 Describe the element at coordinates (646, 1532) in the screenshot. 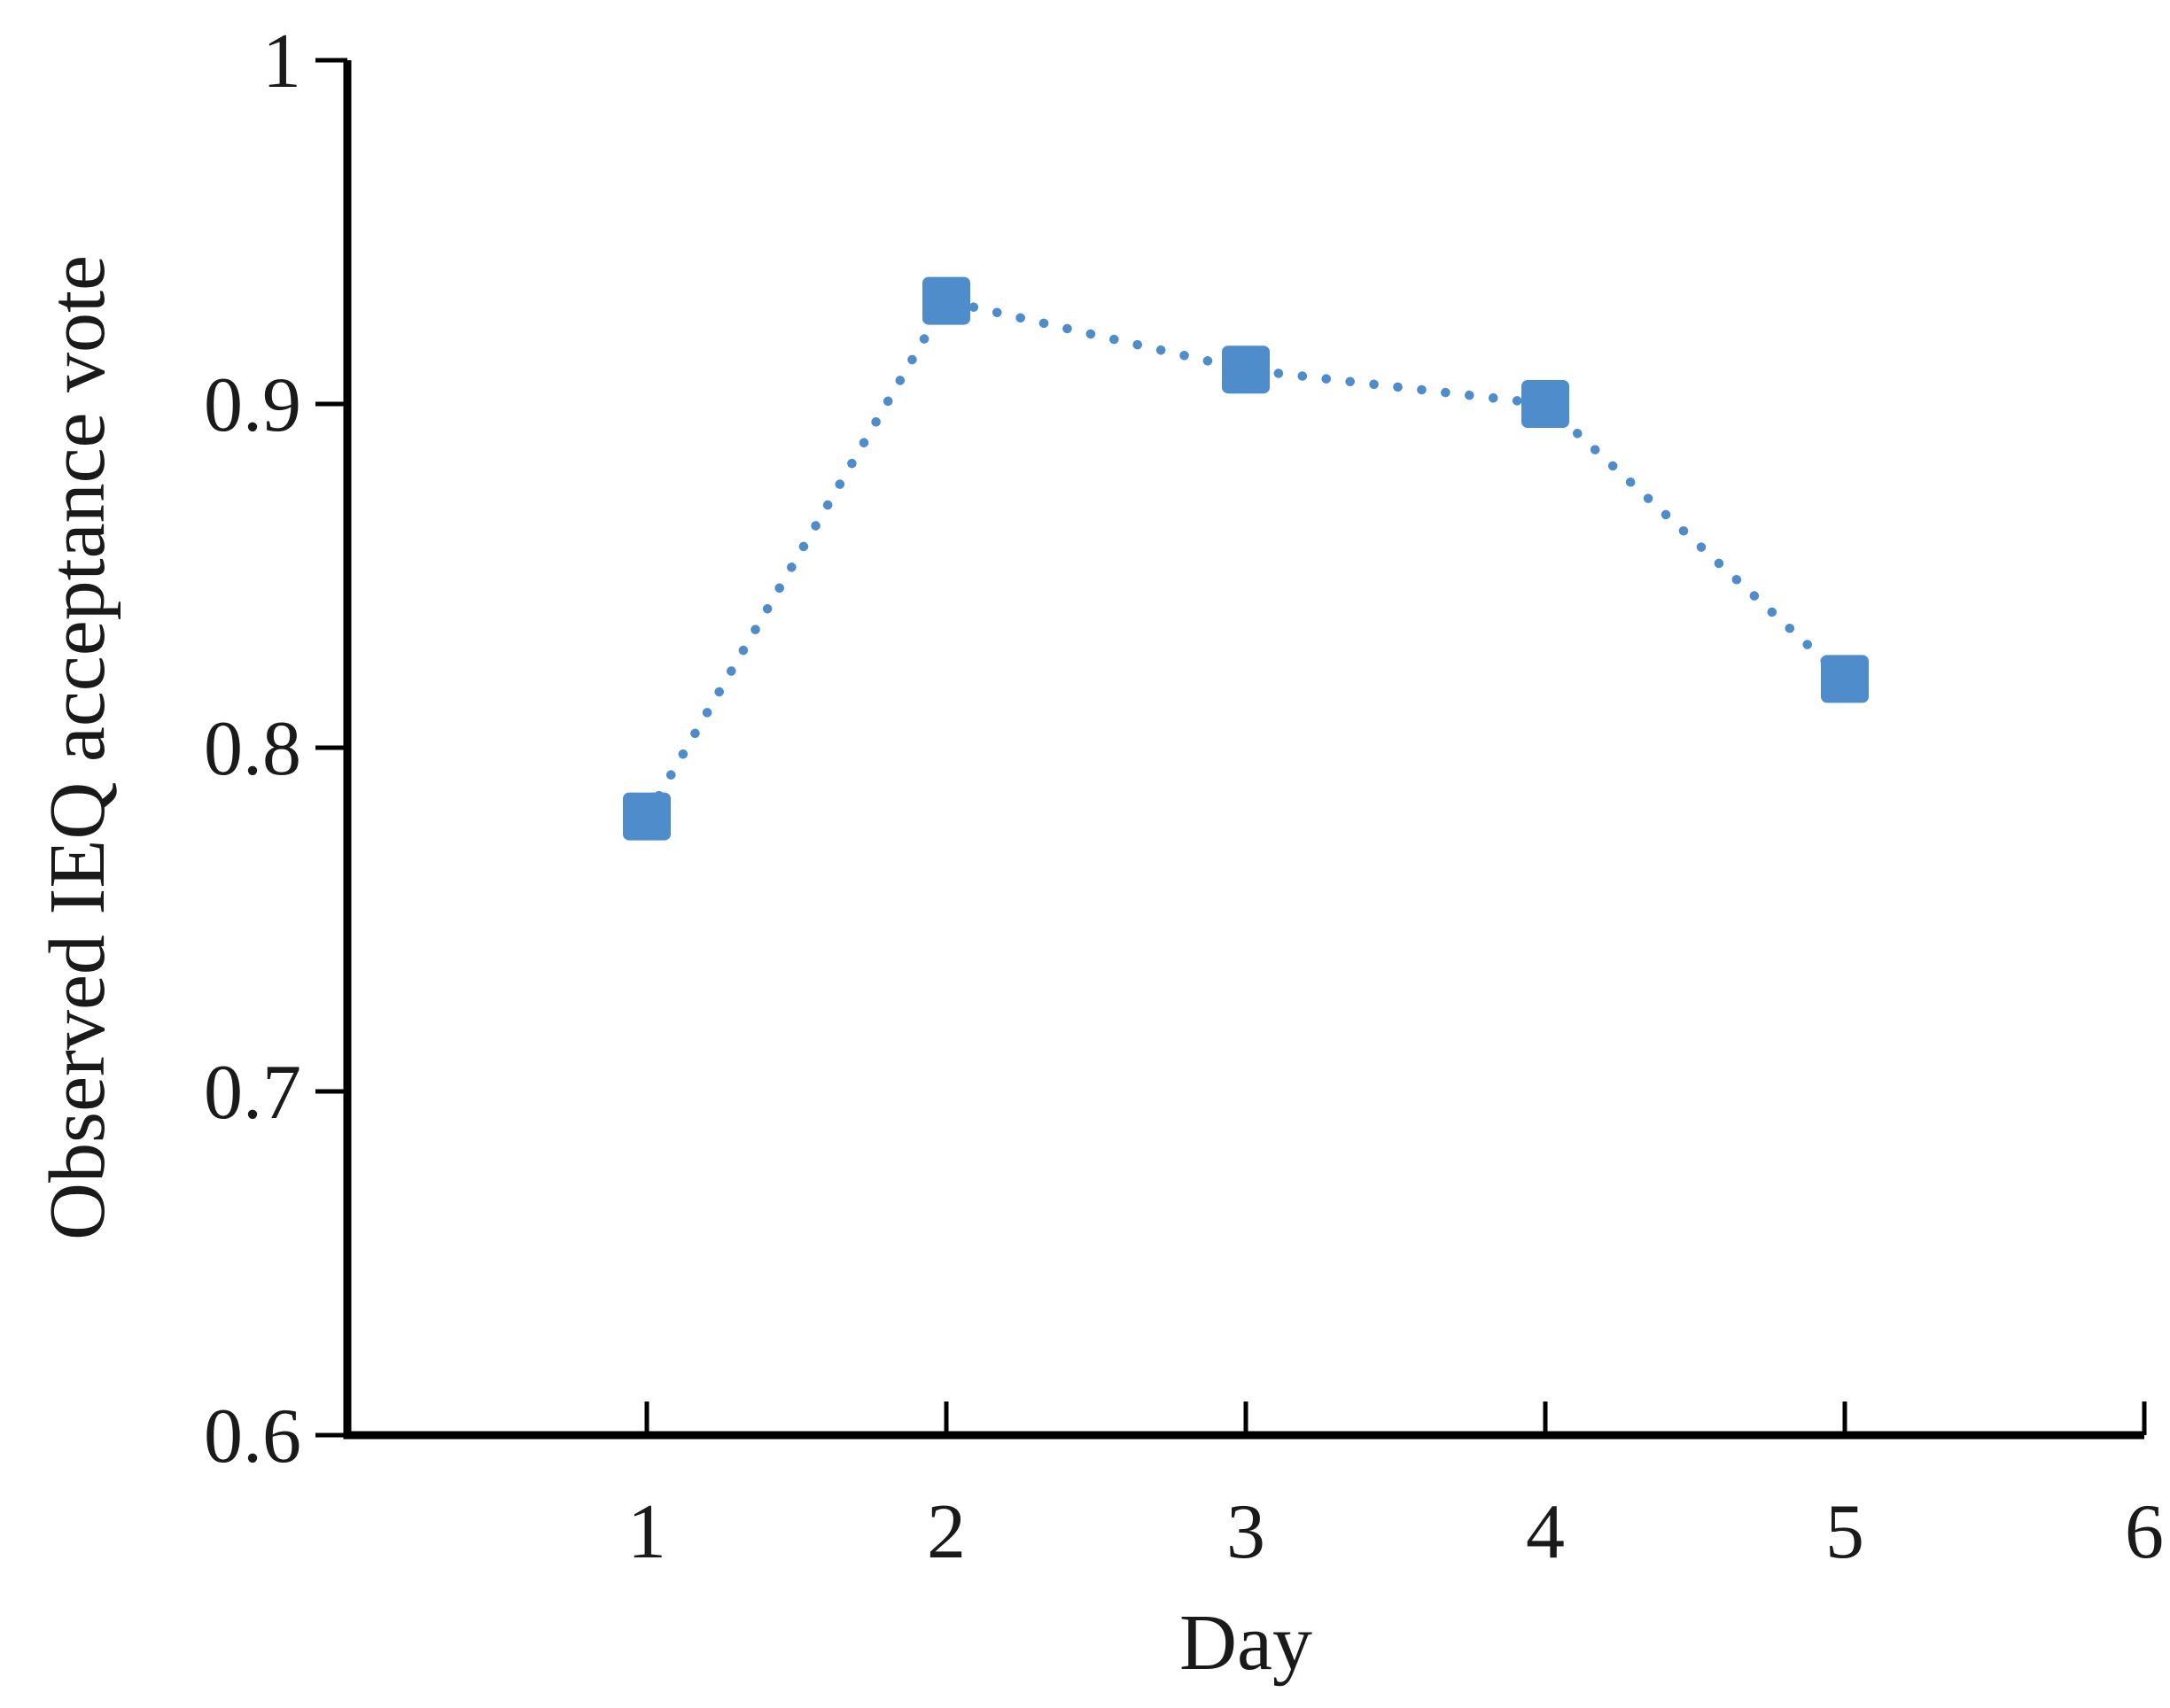

I see `x-tick-label: 1` at that location.